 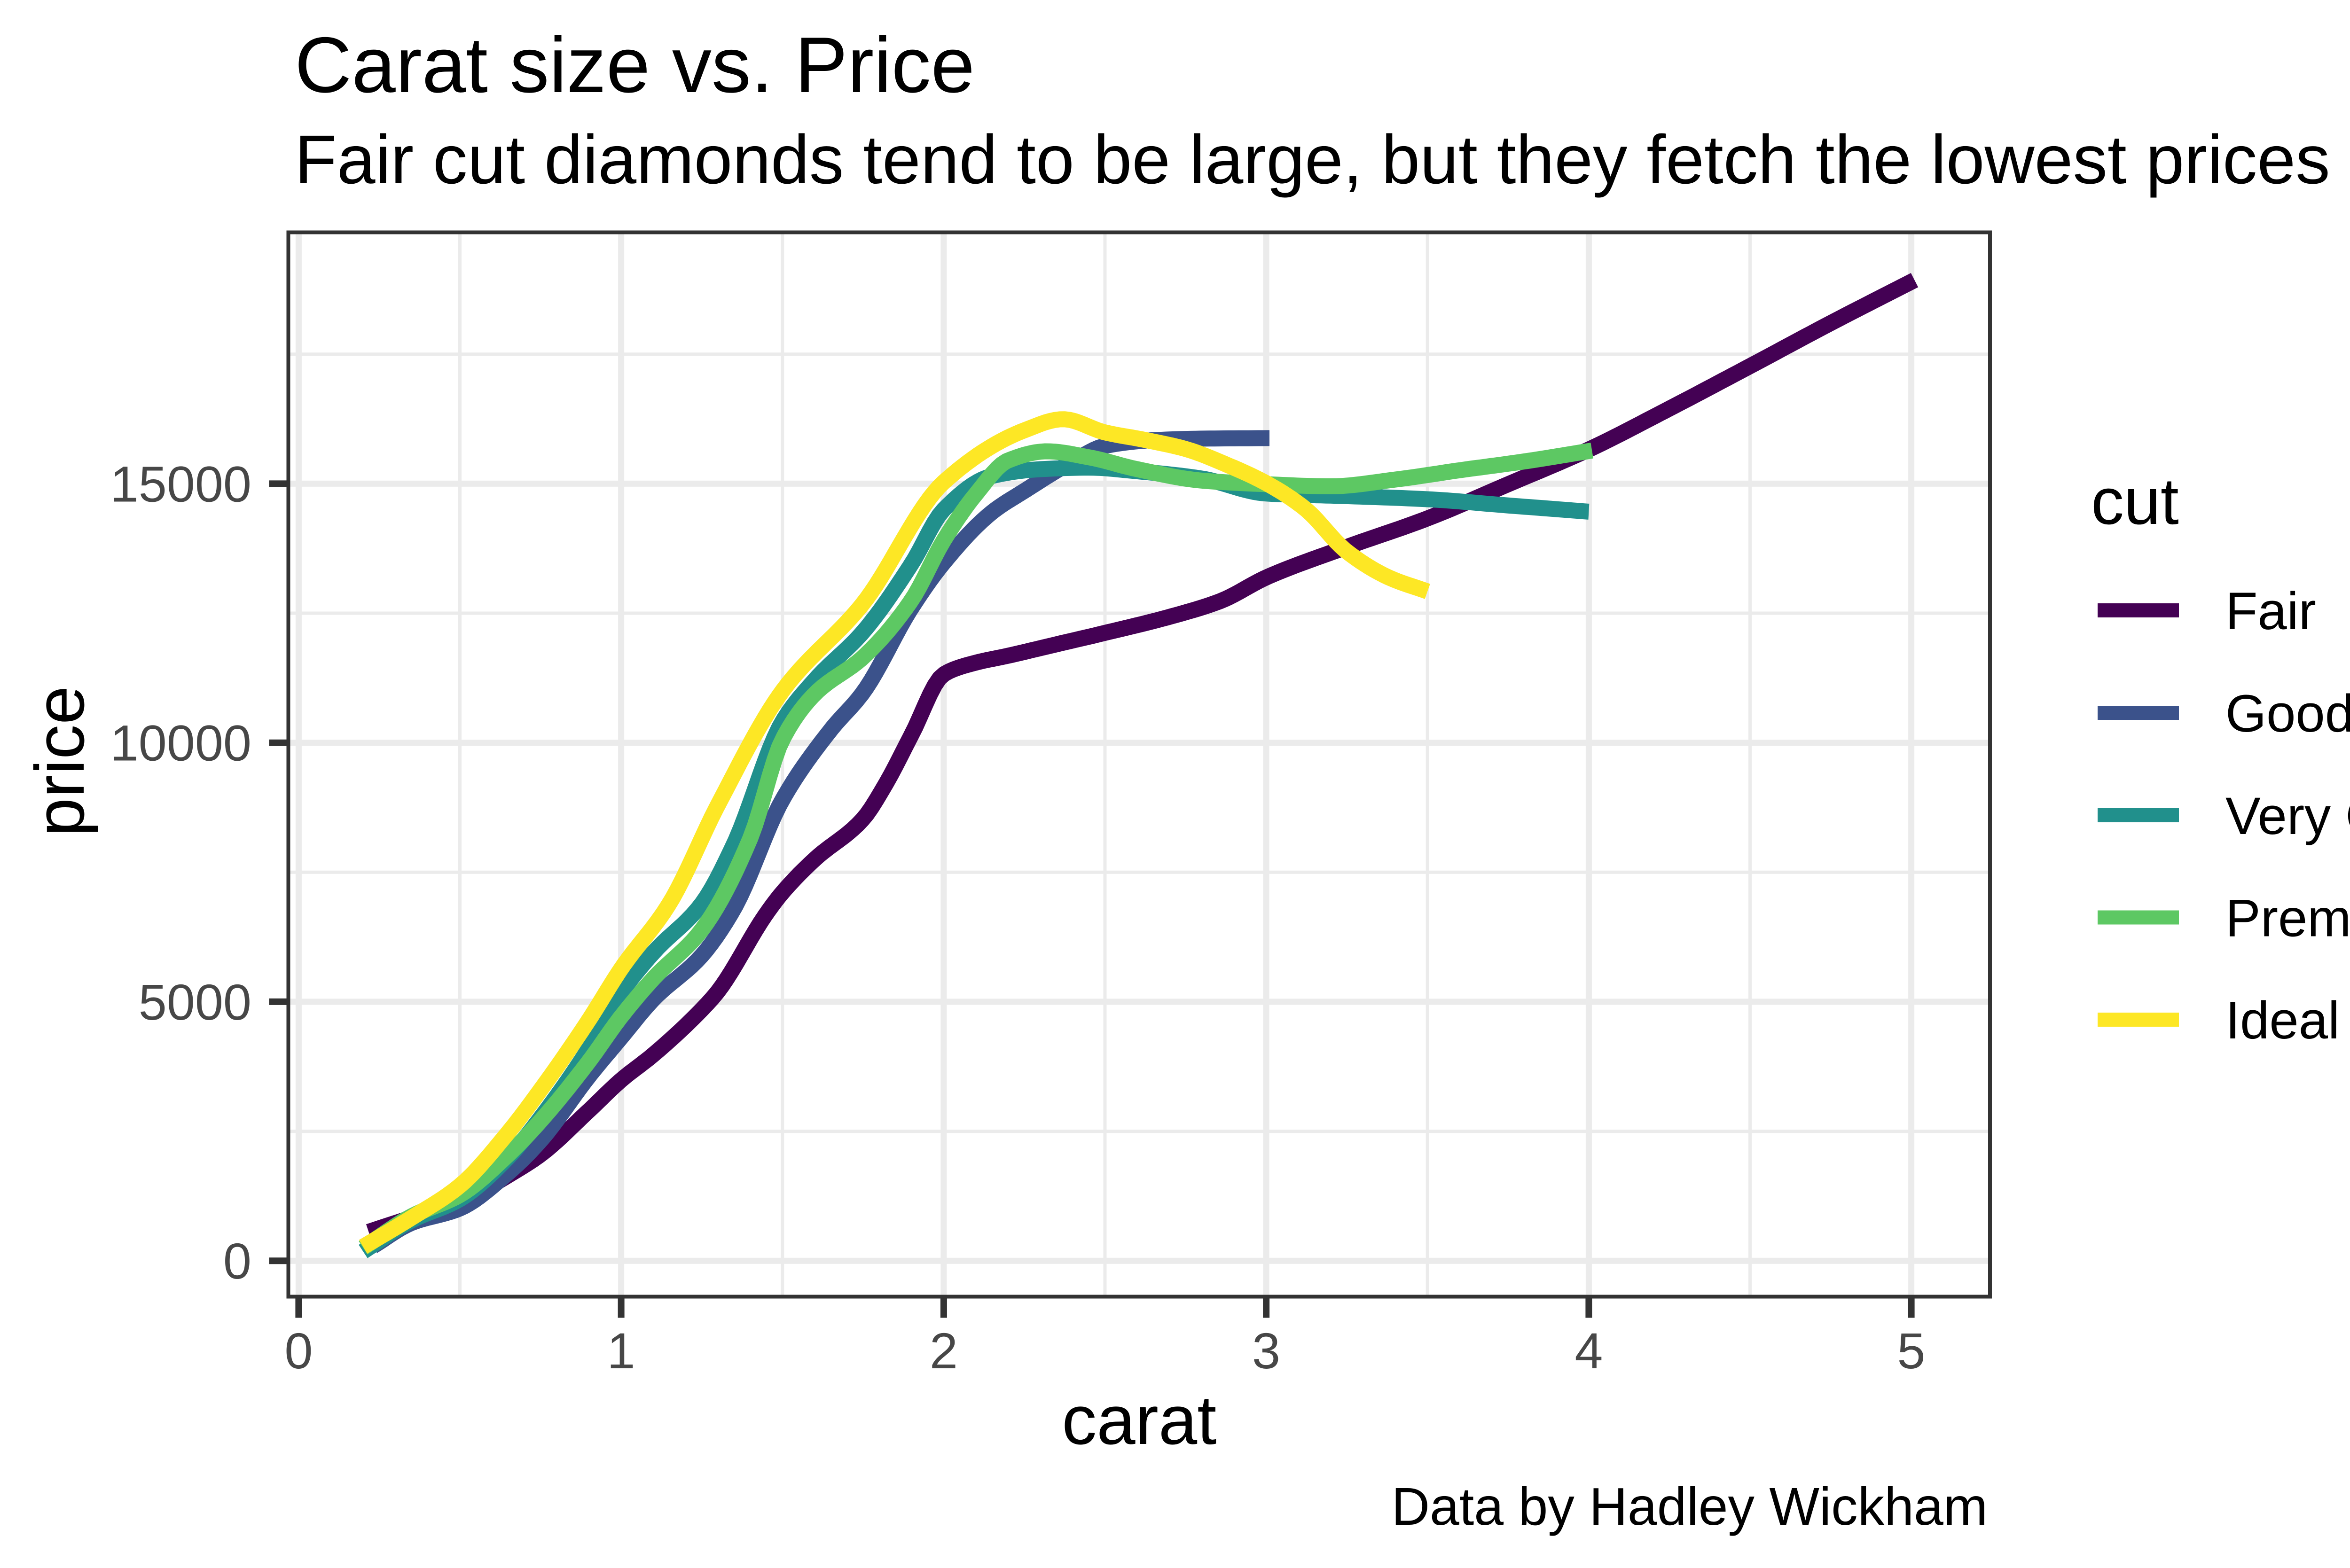 What do you see at coordinates (635, 65) in the screenshot?
I see `svg-text: Carat size vs. Price` at bounding box center [635, 65].